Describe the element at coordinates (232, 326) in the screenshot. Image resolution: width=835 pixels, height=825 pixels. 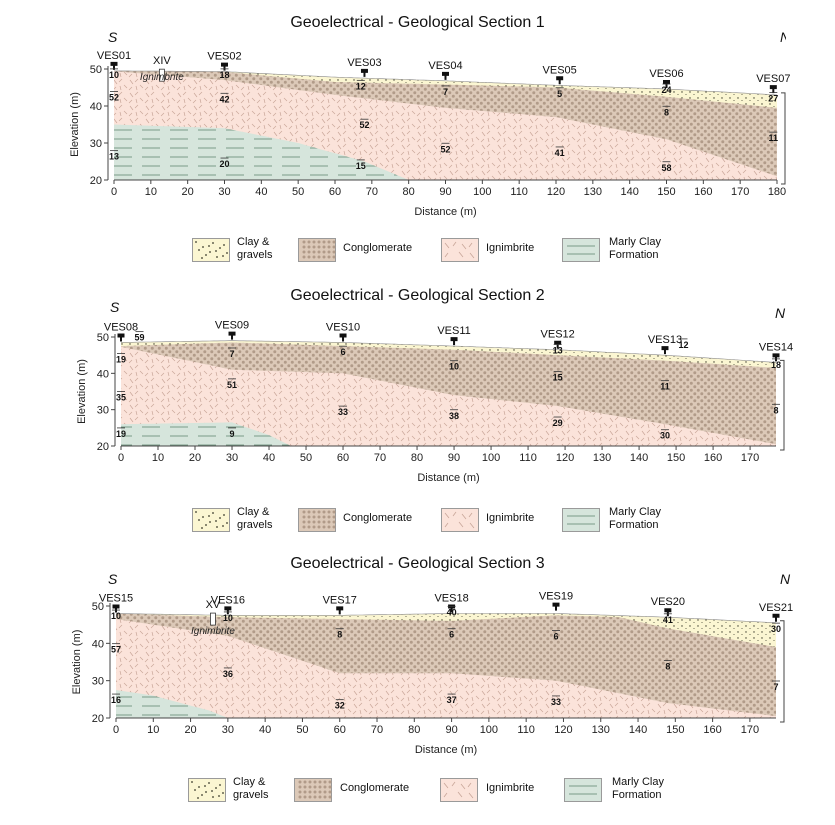
I see `ves-label: VES09` at that location.